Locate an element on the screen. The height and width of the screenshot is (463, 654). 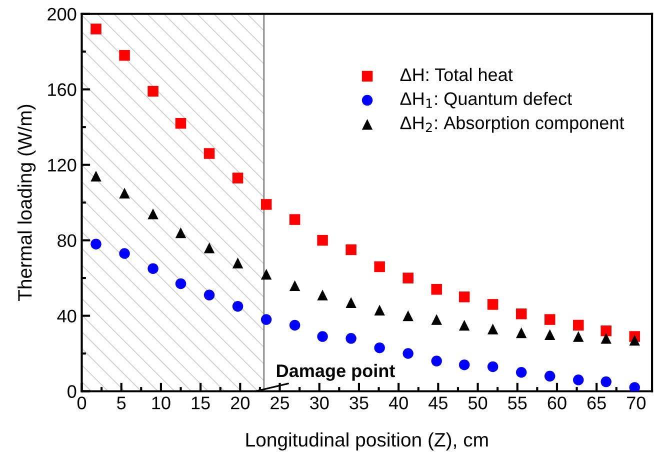
y-tick-label: 0 is located at coordinates (72, 391).